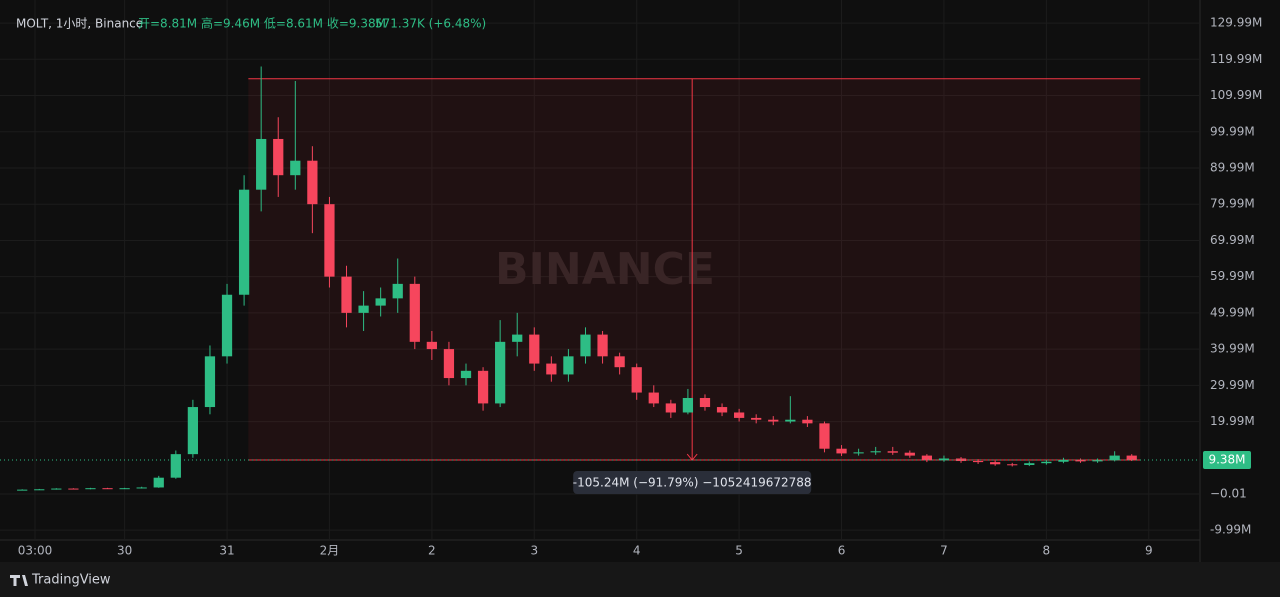  What do you see at coordinates (1232, 421) in the screenshot?
I see `y-tick-label: 19.99M` at bounding box center [1232, 421].